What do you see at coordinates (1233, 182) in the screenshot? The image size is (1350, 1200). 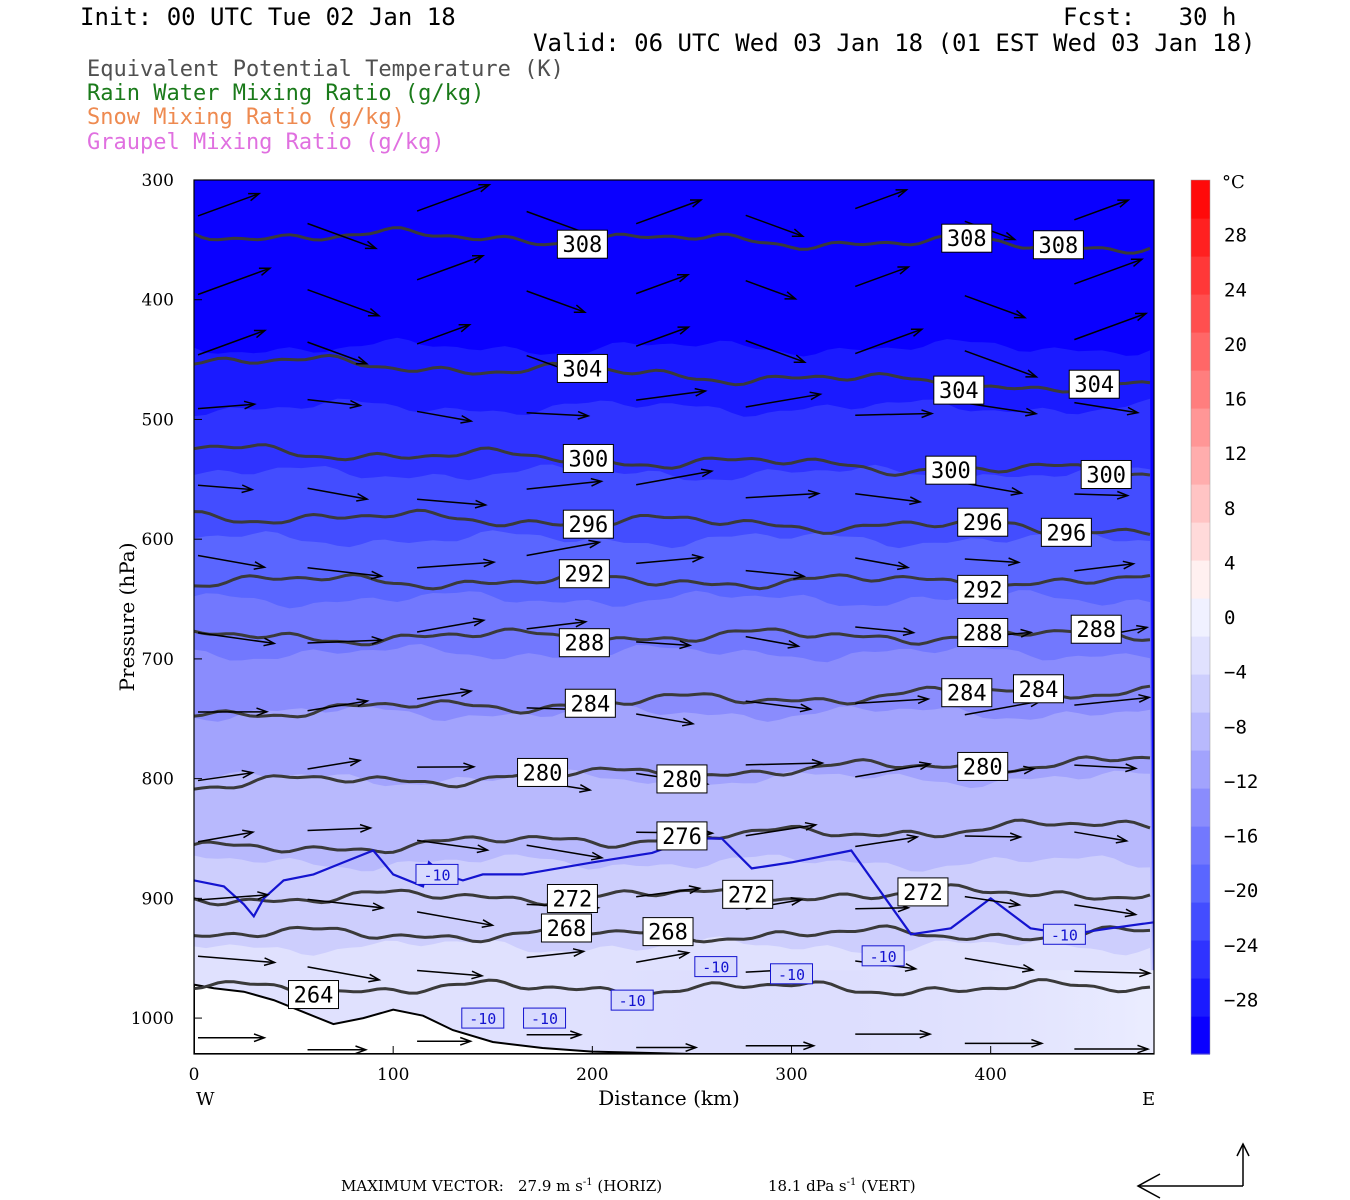 I see `colorbar-unit: °C` at bounding box center [1233, 182].